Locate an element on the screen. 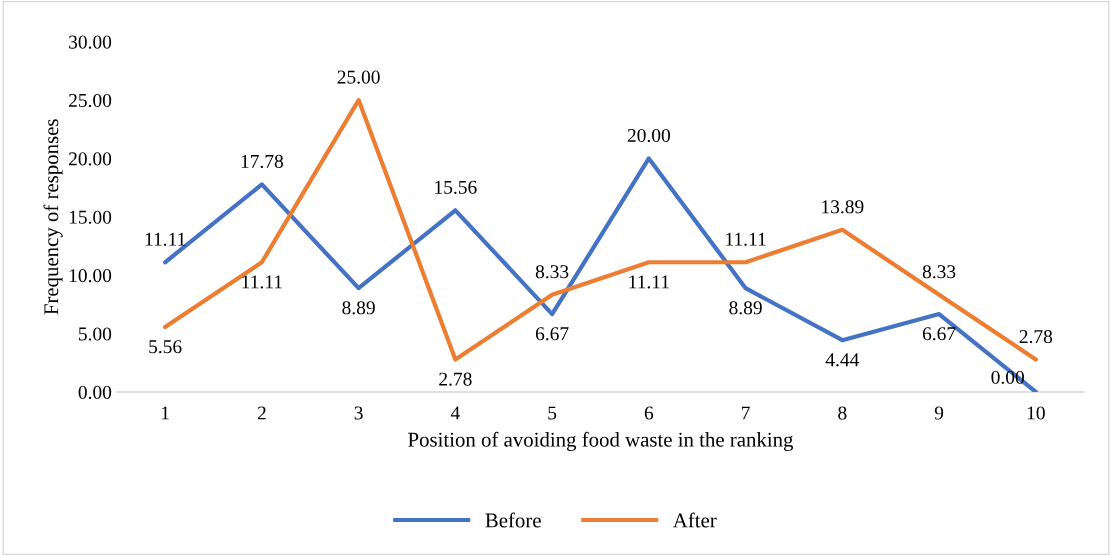  x-tick-label: 3 is located at coordinates (358, 413).